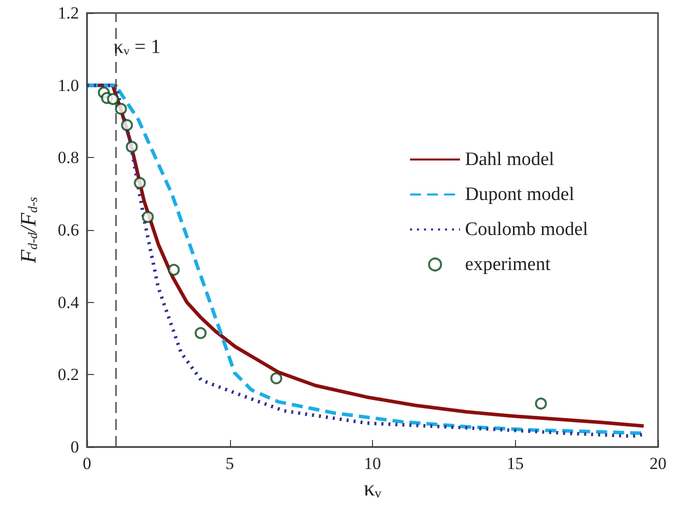  Describe the element at coordinates (509, 159) in the screenshot. I see `legend-label: Dahl model` at that location.